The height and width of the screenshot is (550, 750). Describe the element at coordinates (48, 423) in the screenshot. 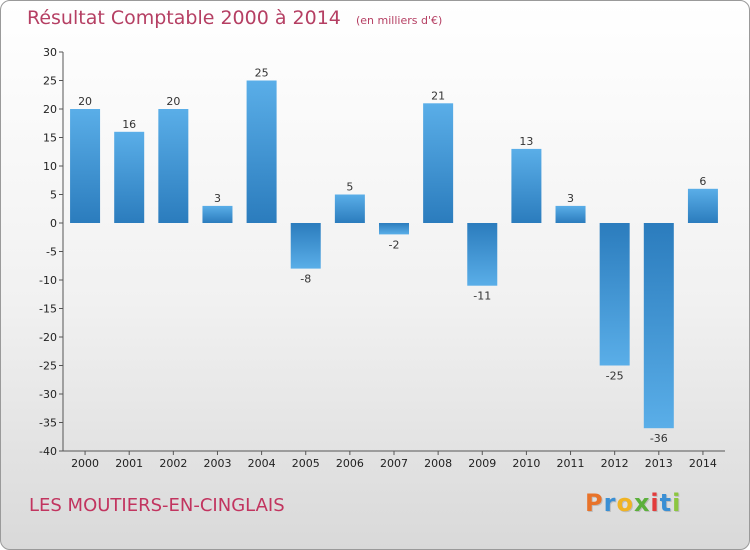

I see `y-tick-label: -35` at that location.